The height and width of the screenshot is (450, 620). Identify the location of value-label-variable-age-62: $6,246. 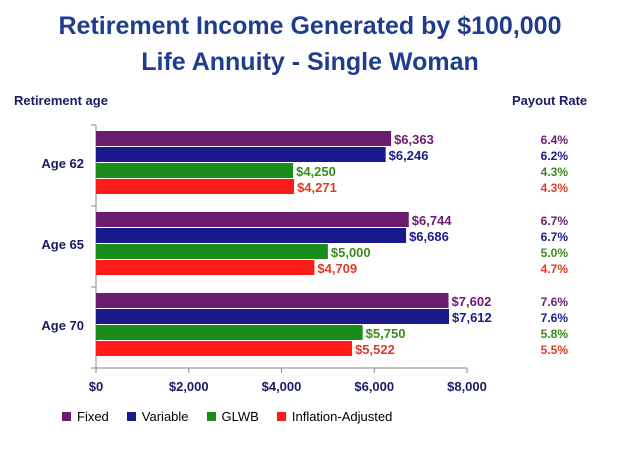
(409, 155).